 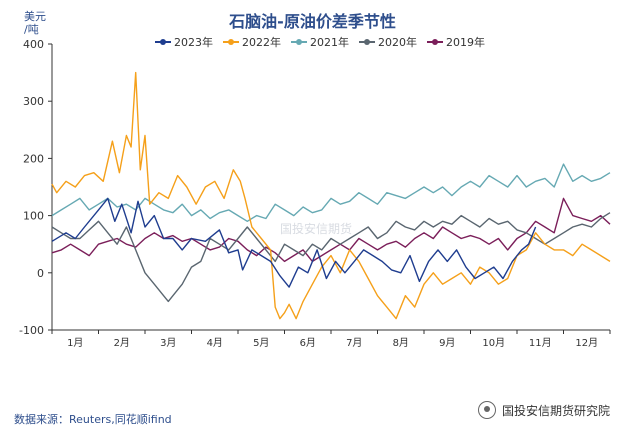 I want to click on x-tick-label: 12月, so click(x=586, y=343).